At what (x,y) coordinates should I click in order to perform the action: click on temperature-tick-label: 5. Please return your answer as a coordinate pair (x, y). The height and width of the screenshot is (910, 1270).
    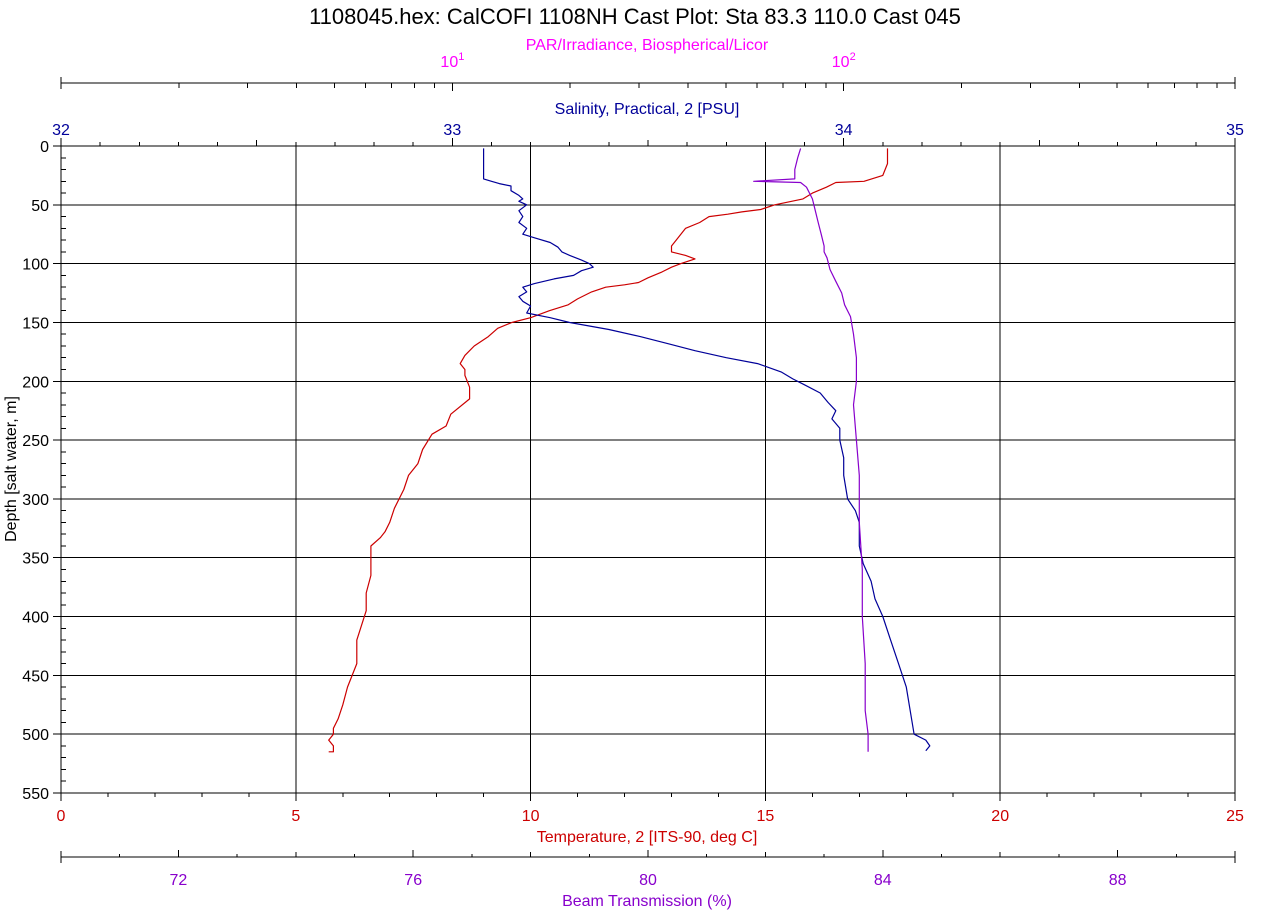
    Looking at the image, I should click on (295, 816).